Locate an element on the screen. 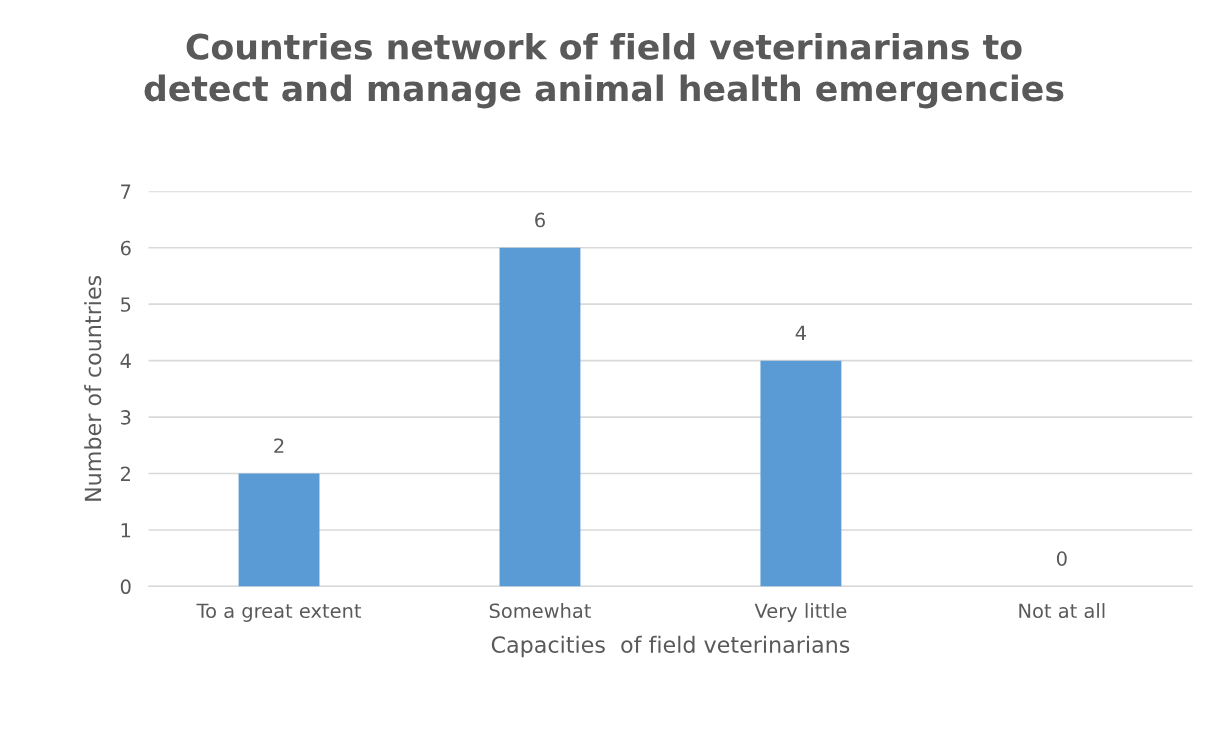  y-axis-title: Number of countries is located at coordinates (93, 388).